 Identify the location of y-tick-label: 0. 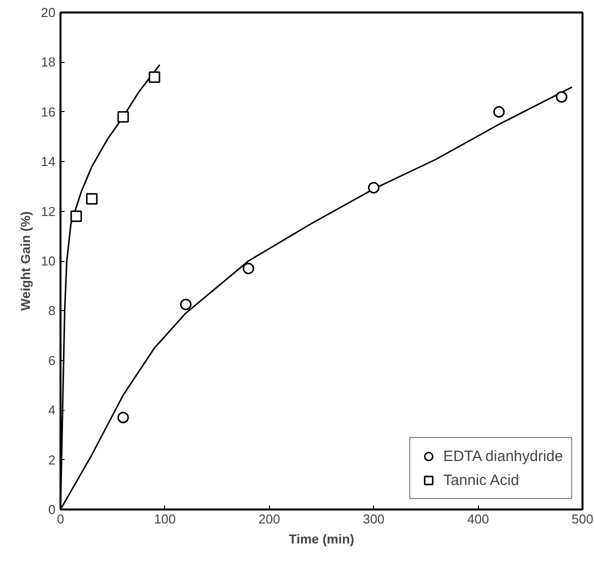
(52, 509).